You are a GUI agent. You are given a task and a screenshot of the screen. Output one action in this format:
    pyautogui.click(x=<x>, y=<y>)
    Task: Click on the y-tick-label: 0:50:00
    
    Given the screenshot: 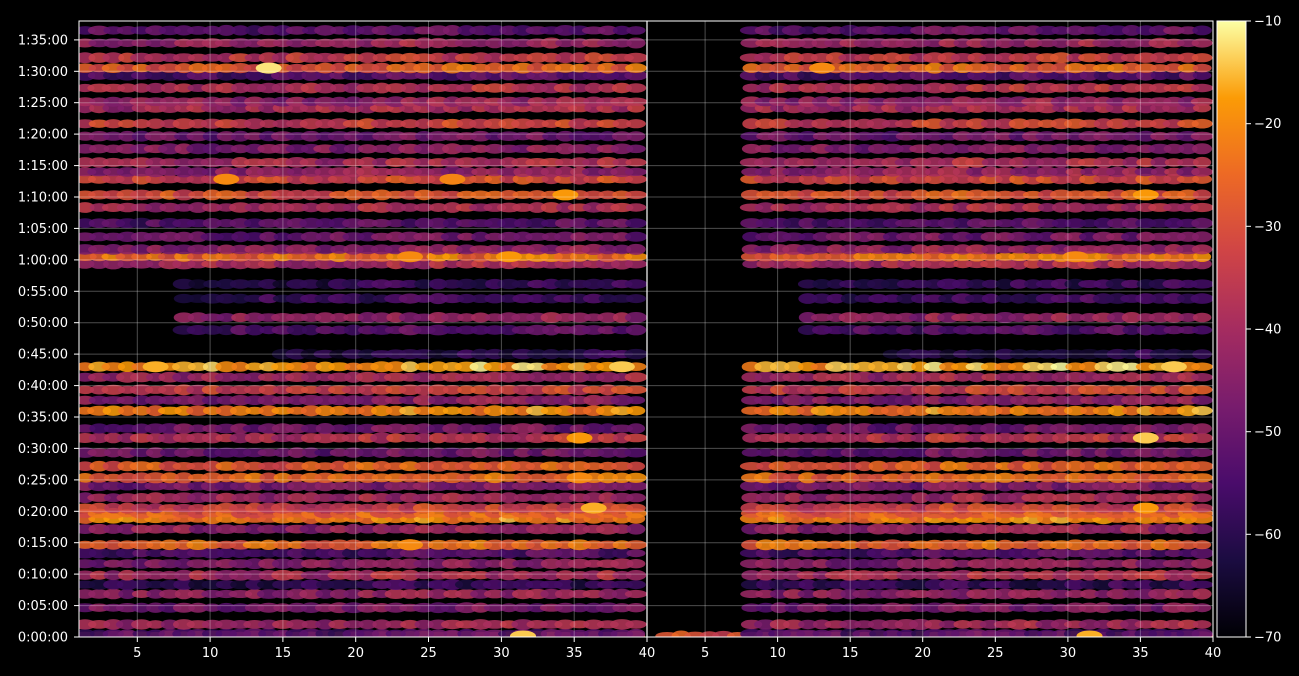 What is the action you would take?
    pyautogui.click(x=43, y=323)
    